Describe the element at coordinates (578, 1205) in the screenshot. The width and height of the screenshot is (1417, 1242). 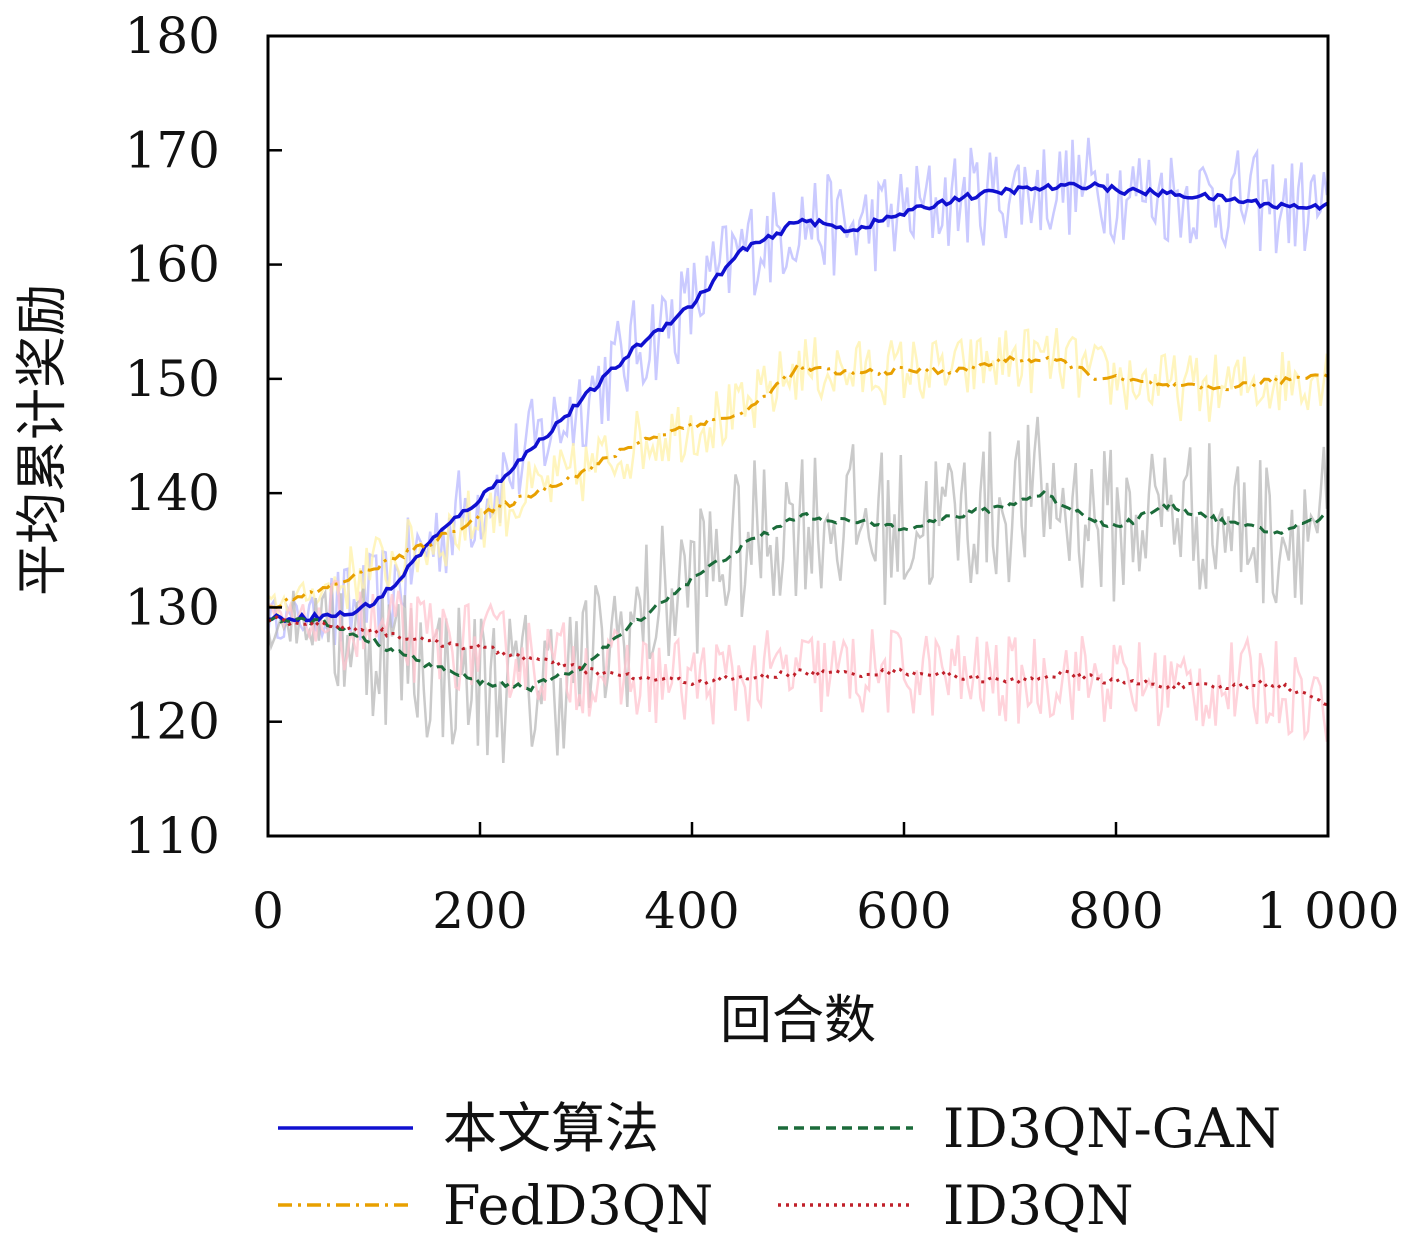
I see `legend-label-1: FedD3QN` at that location.